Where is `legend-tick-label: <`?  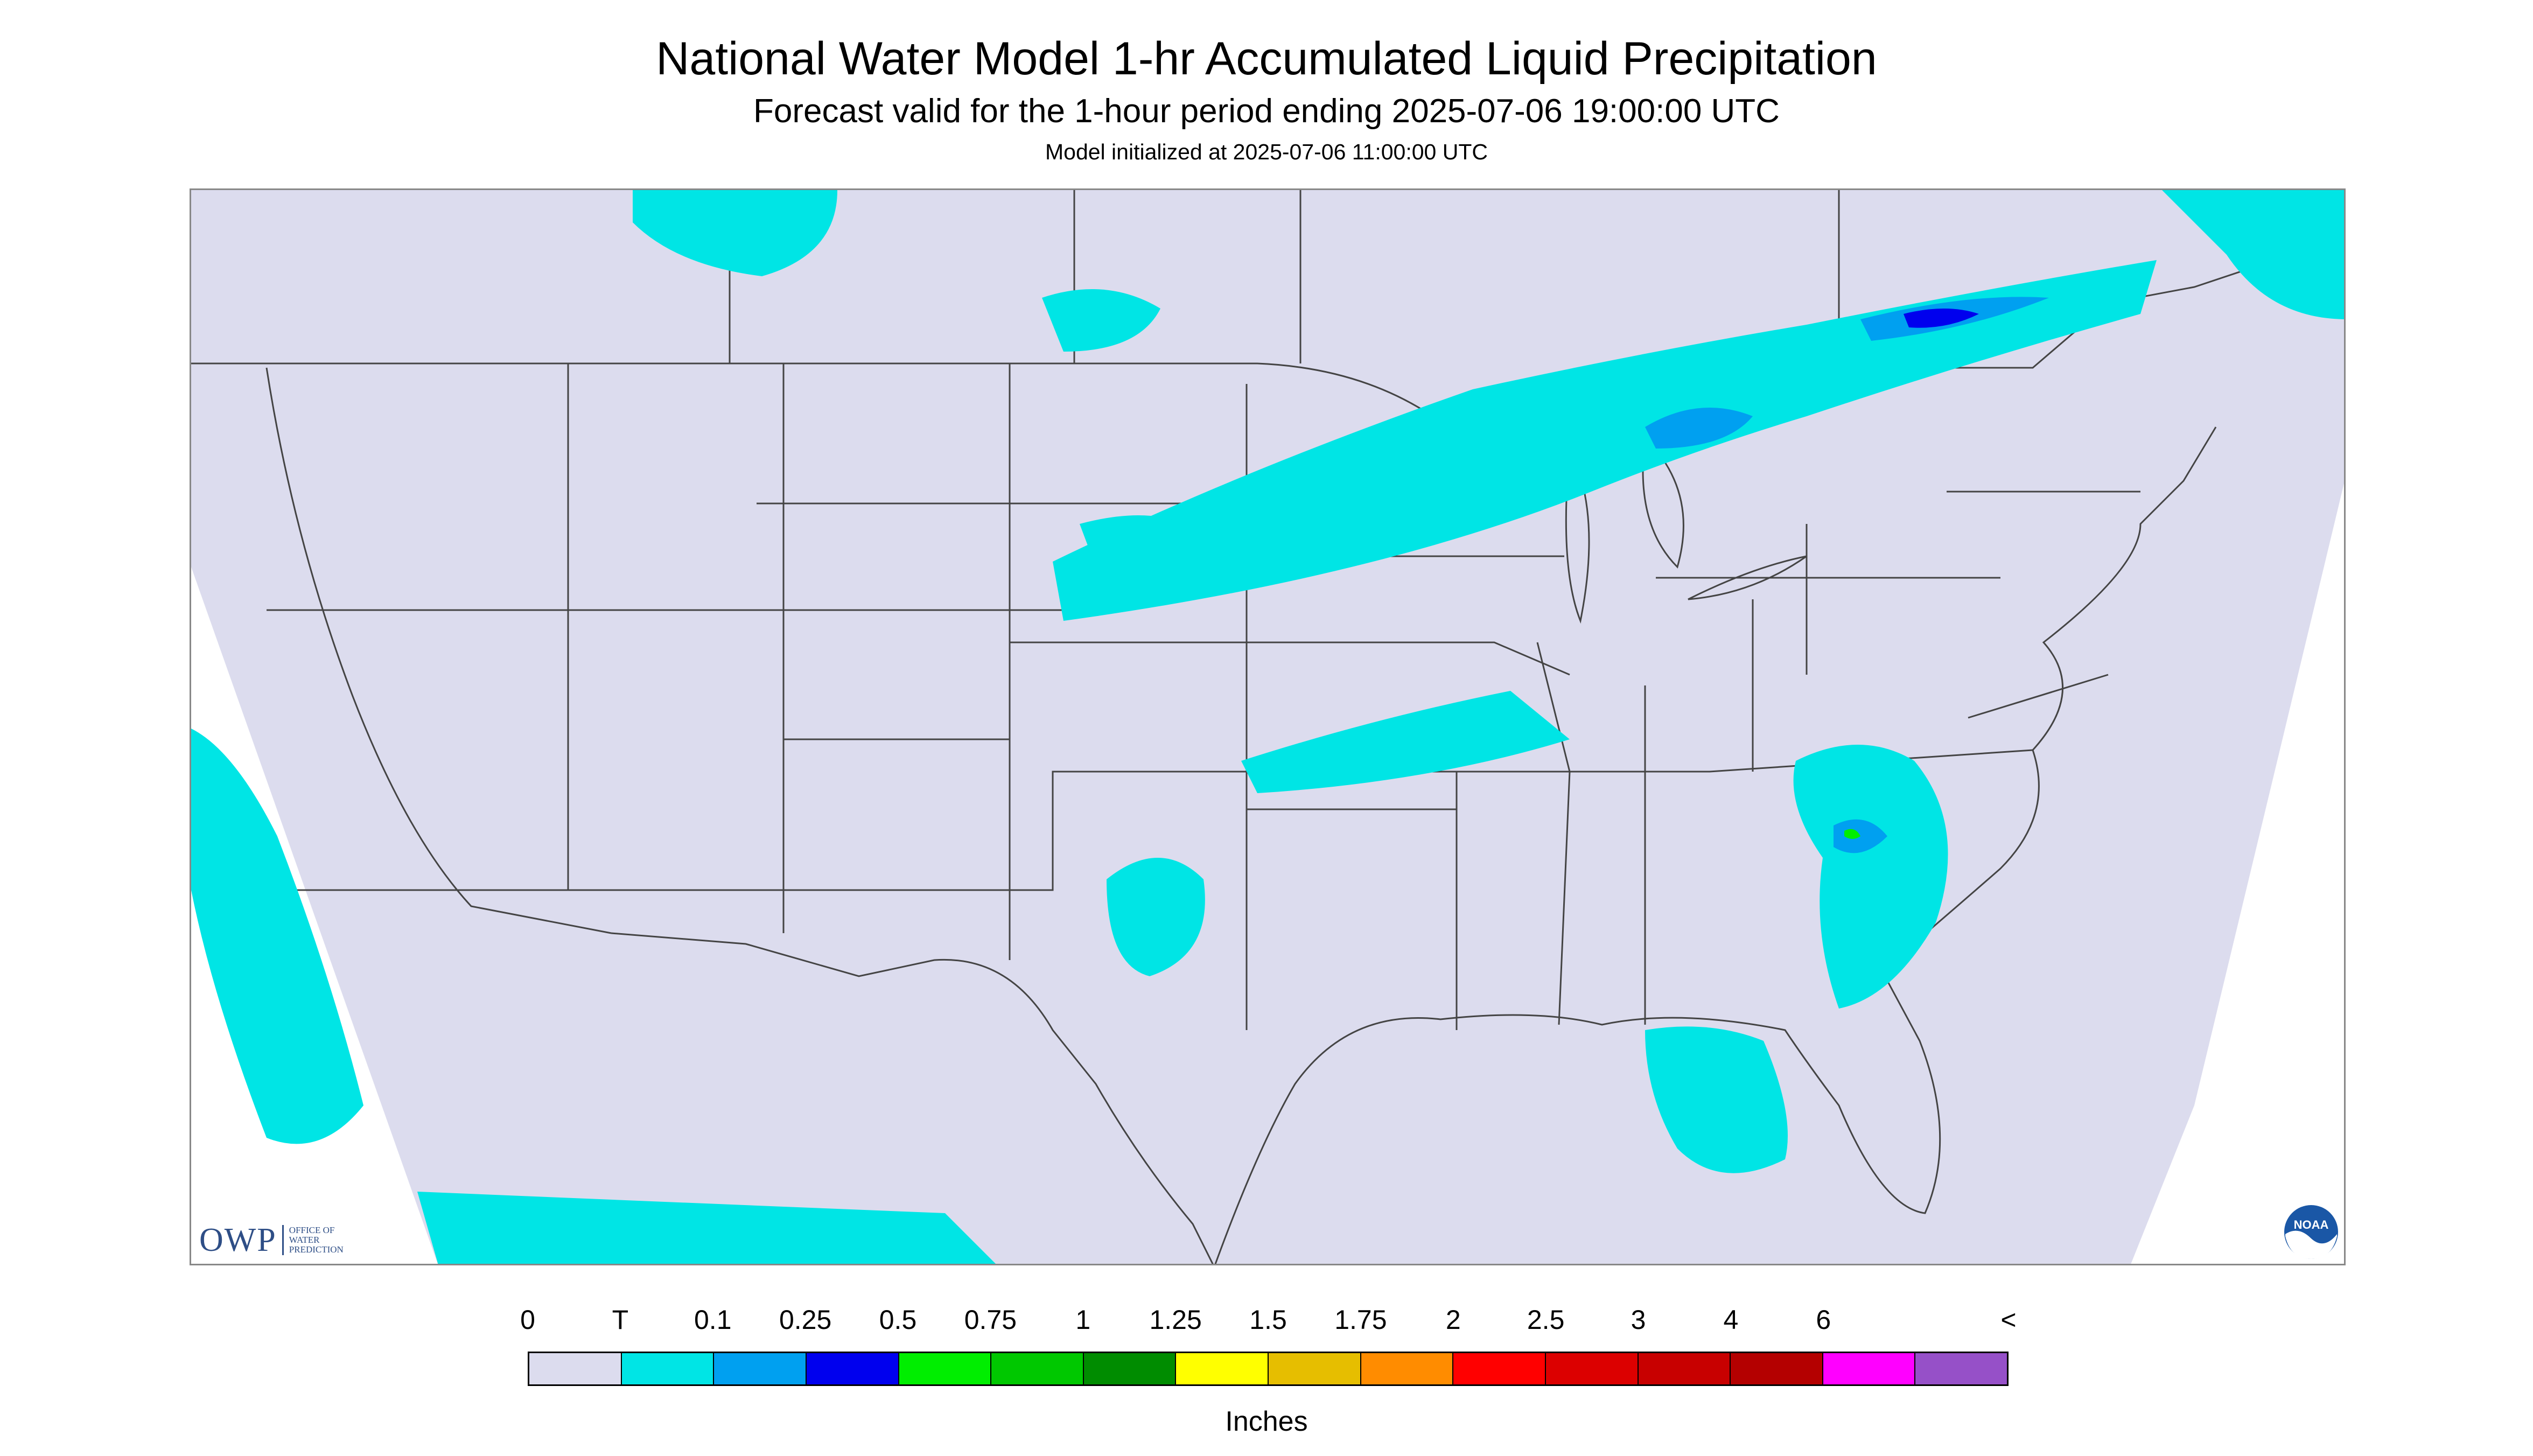 legend-tick-label: < is located at coordinates (2008, 1320).